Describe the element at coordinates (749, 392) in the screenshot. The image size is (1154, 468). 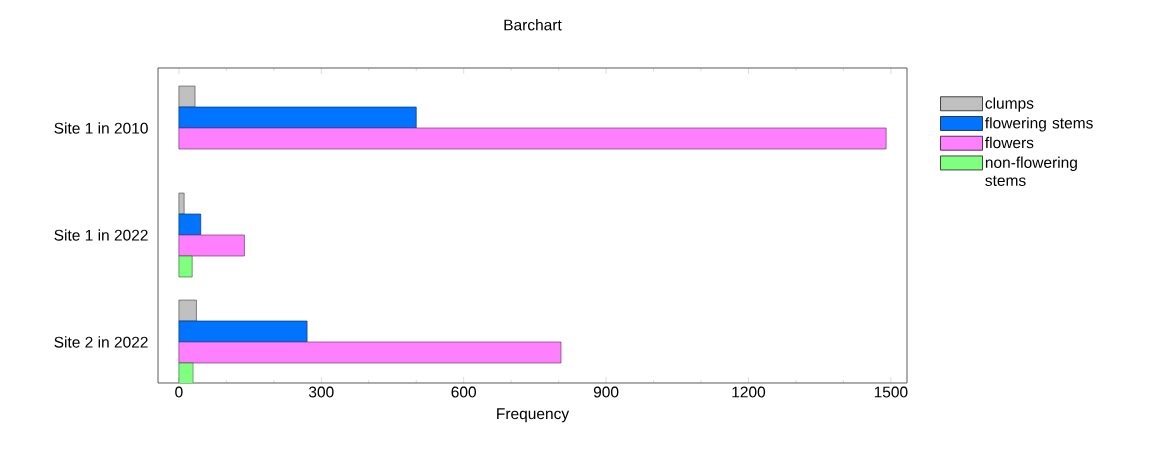
I see `x-tick-label: 1200` at that location.